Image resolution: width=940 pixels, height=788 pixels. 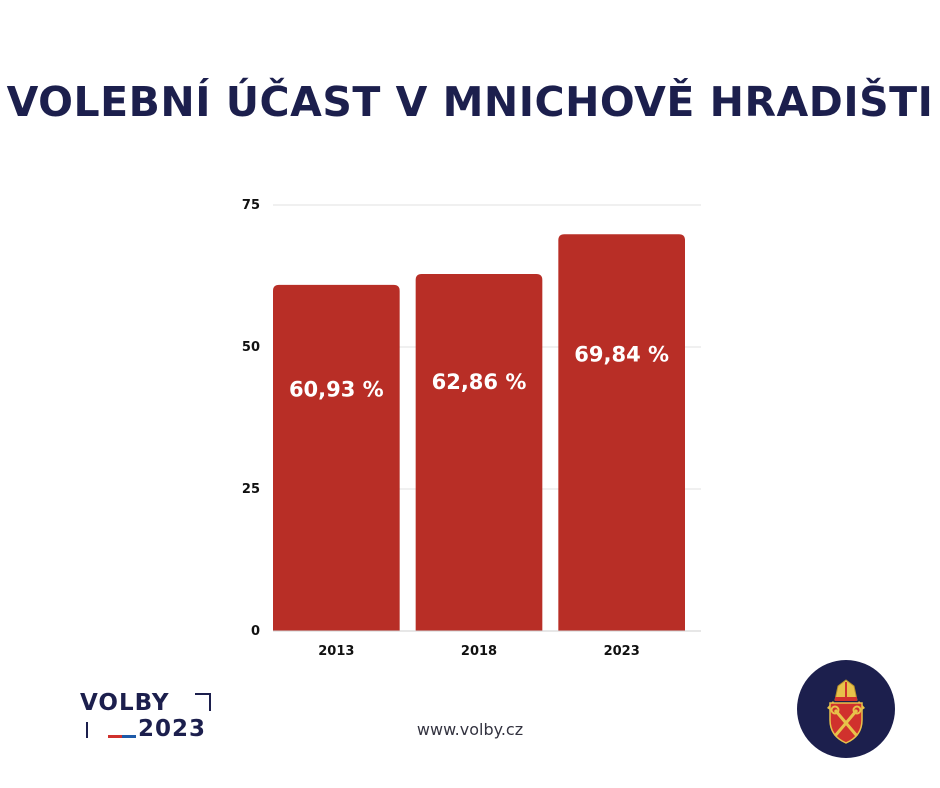 I want to click on logo-bottom-text: 2023, so click(x=172, y=729).